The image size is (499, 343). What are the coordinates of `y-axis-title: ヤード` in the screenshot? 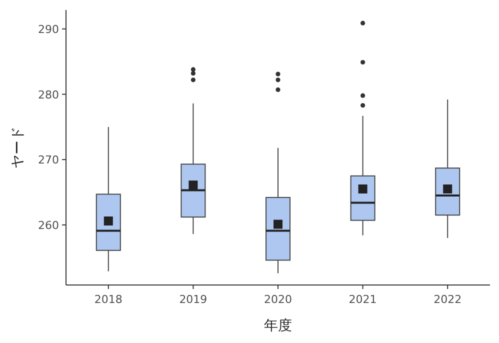 It's located at (18, 147).